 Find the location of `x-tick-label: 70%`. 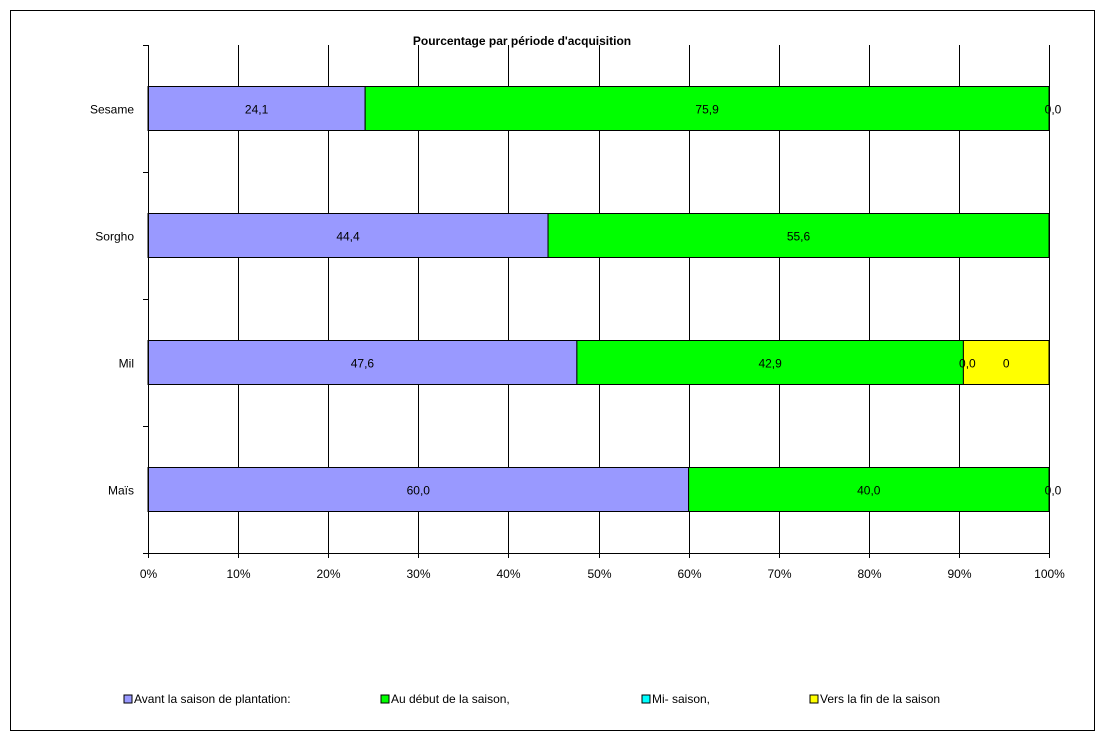

x-tick-label: 70% is located at coordinates (779, 574).